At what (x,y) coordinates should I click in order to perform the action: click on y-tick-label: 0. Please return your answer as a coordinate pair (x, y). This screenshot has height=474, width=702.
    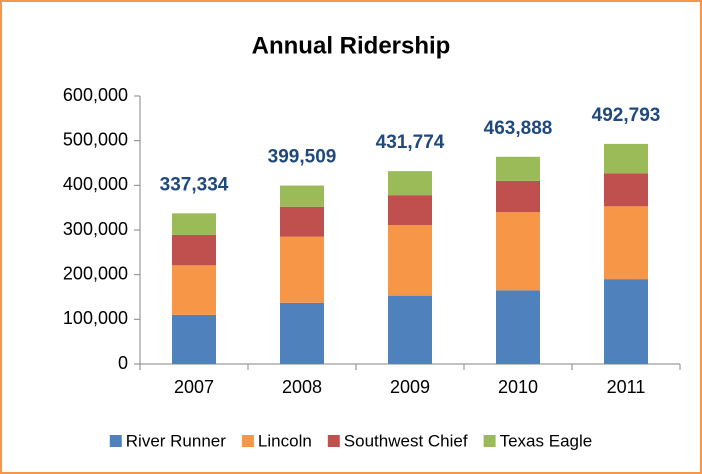
    Looking at the image, I should click on (123, 363).